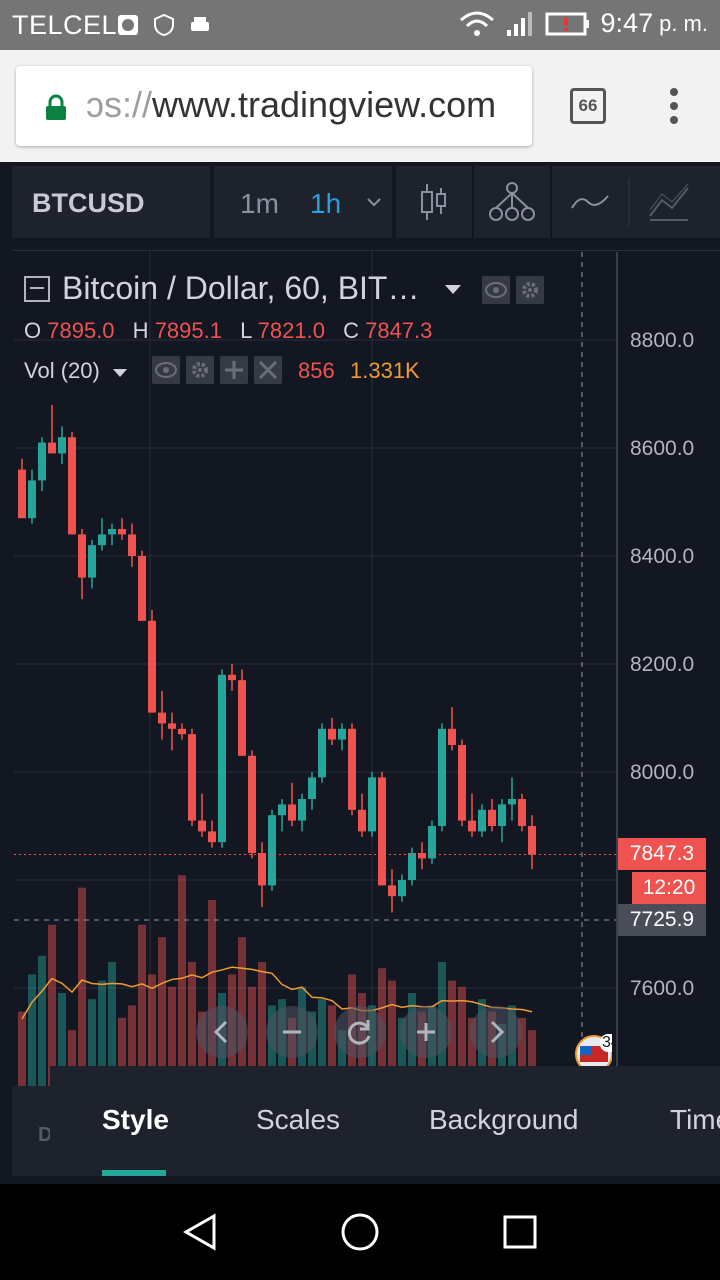 Image resolution: width=720 pixels, height=1280 pixels. Describe the element at coordinates (234, 331) in the screenshot. I see `ohlc-values: O 7895.0 H 7895.1 L 7821.0 C 7847.3` at that location.